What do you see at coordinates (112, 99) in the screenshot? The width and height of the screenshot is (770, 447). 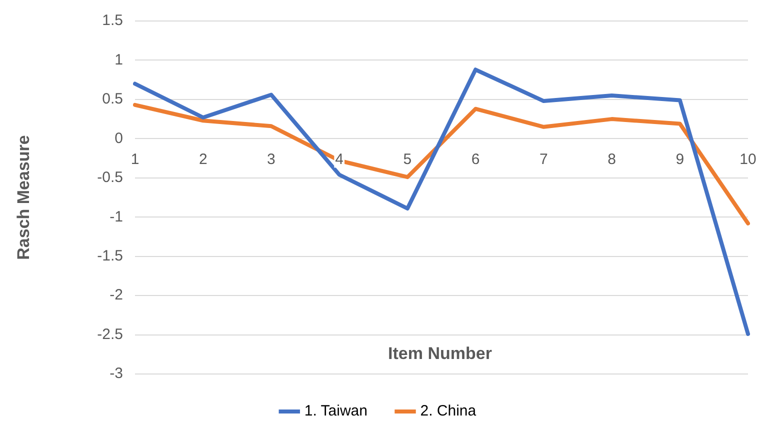 I see `y-tick-label: 0.5` at bounding box center [112, 99].